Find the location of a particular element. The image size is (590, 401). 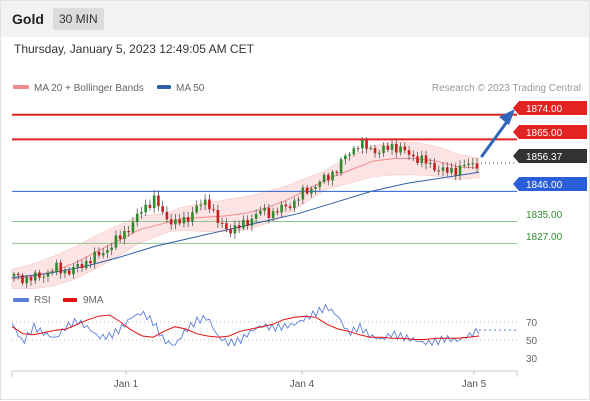

level-pivot-text: 1846.00 is located at coordinates (544, 185).